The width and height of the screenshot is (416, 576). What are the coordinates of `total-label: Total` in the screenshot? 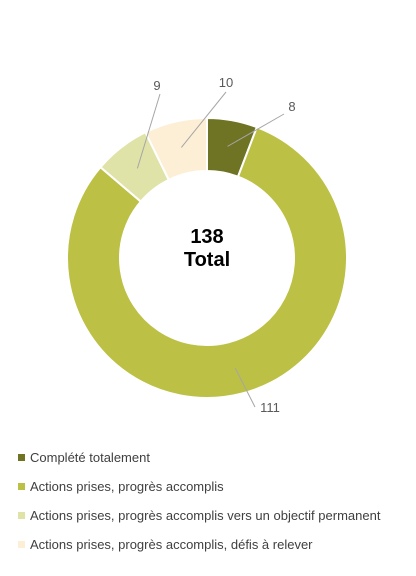 It's located at (207, 260).